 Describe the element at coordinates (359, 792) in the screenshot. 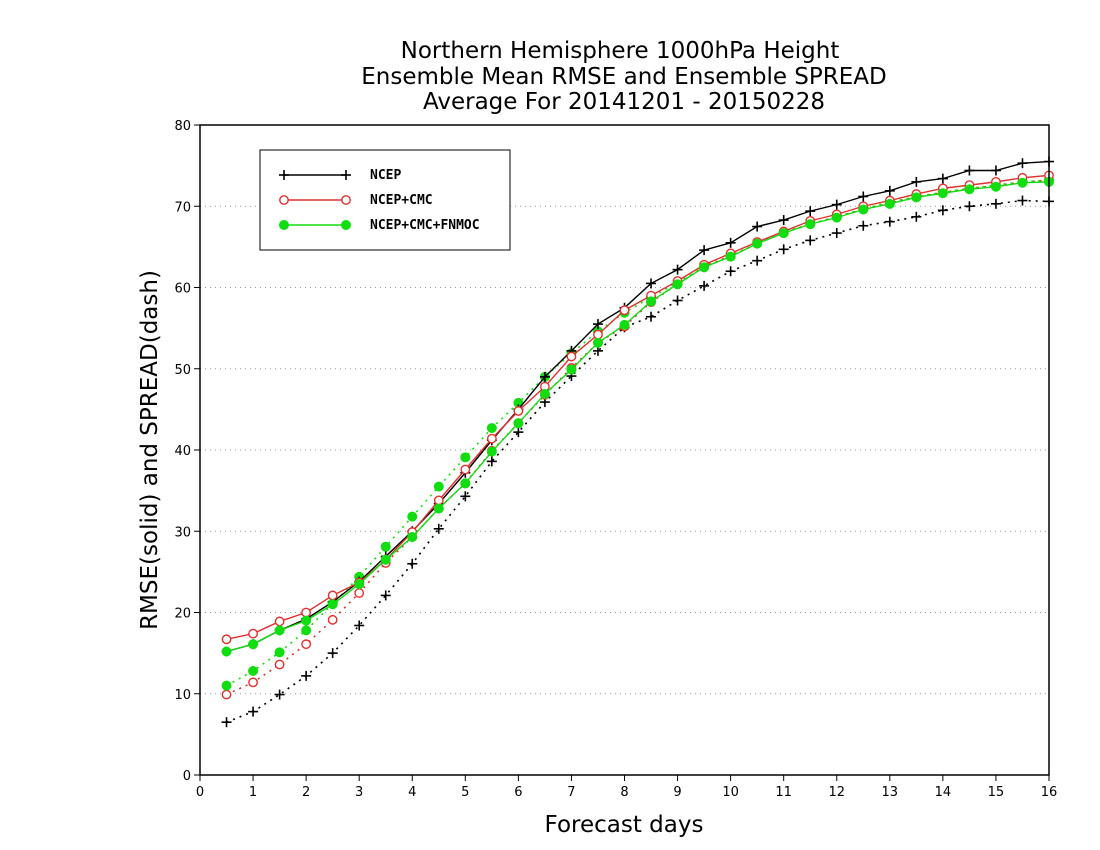

I see `x-tick-label: 3` at that location.